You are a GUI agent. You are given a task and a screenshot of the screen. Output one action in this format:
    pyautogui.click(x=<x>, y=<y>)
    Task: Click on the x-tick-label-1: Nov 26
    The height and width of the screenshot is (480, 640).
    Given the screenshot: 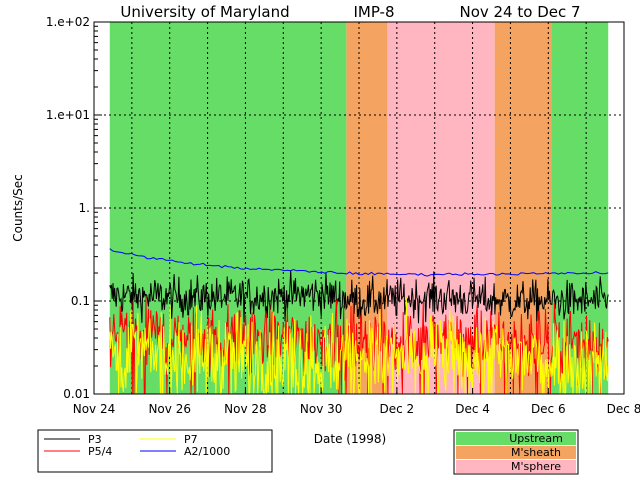 What is the action you would take?
    pyautogui.click(x=169, y=409)
    